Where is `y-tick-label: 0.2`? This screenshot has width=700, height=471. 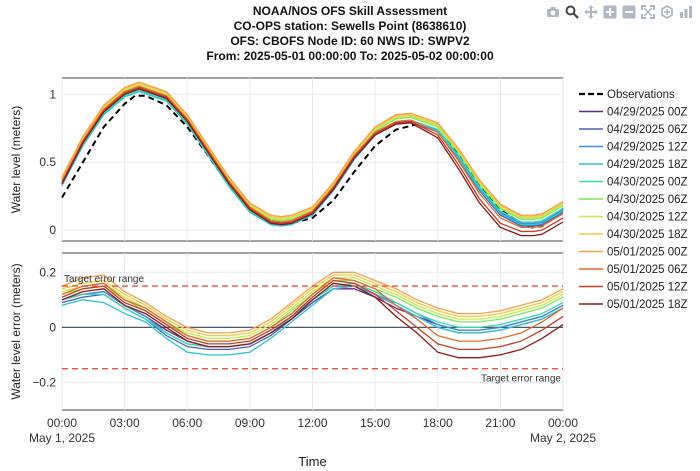
y-tick-label: 0.2 is located at coordinates (47, 272).